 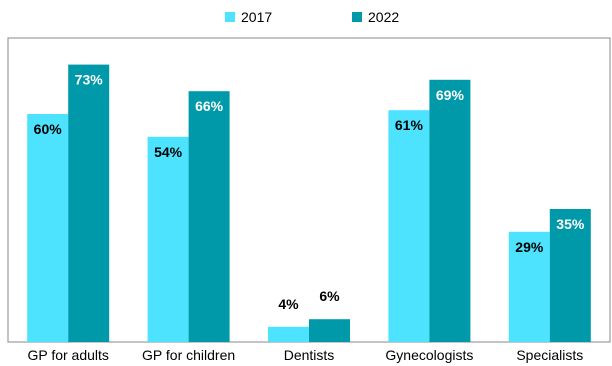 I want to click on legend-label-2022: 2022, so click(x=383, y=17).